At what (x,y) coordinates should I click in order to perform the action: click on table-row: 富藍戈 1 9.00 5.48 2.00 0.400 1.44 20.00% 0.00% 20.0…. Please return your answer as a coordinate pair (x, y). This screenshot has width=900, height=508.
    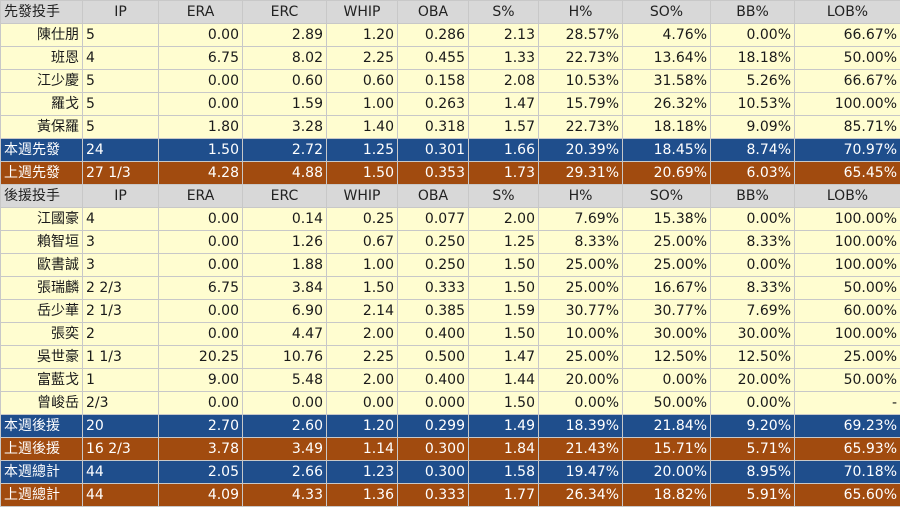
    Looking at the image, I should click on (450, 380).